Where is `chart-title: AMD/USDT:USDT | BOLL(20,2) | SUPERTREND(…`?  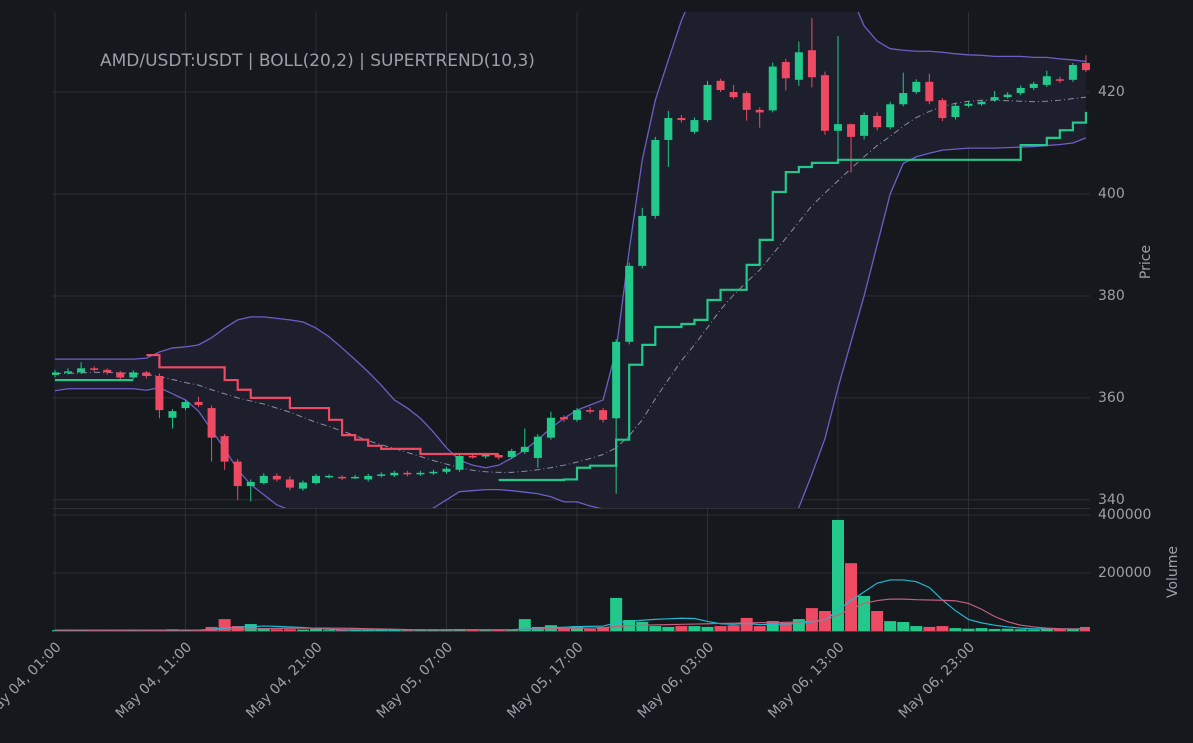
chart-title: AMD/USDT:USDT | BOLL(20,2) | SUPERTREND(… is located at coordinates (317, 61).